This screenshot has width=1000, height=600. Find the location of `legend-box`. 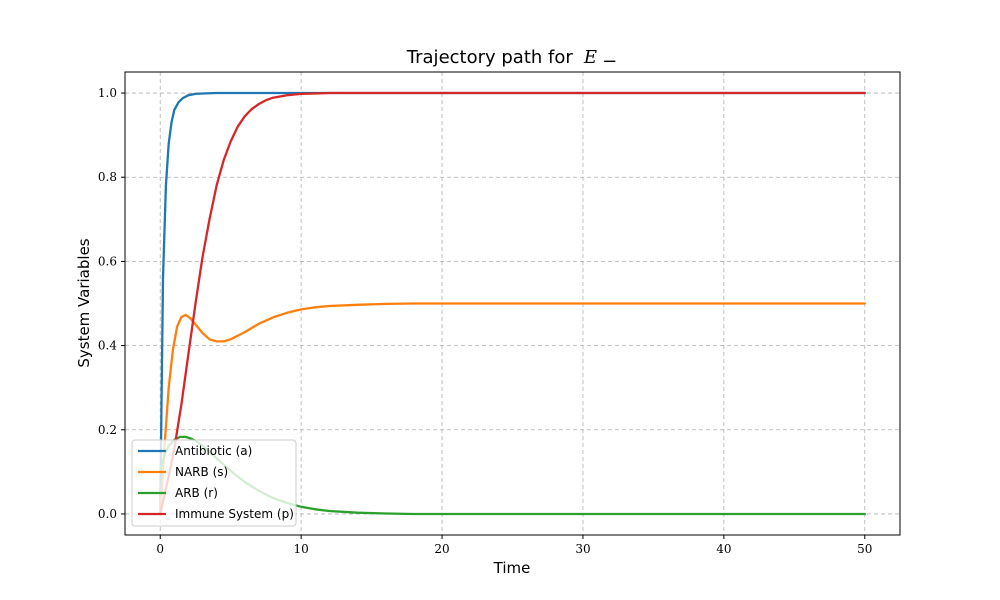

legend-box is located at coordinates (214, 483).